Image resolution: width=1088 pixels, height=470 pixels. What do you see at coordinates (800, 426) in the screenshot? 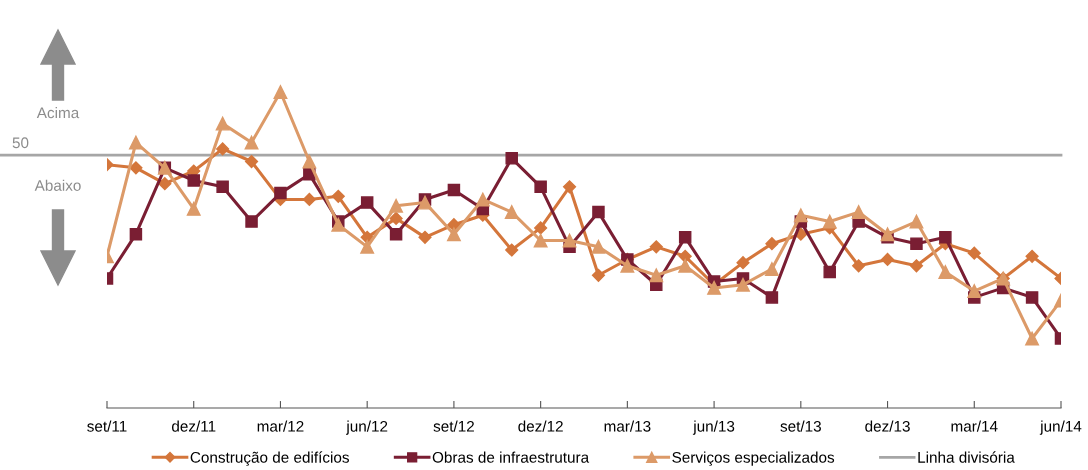
I see `x-tick-label: set/13` at bounding box center [800, 426].